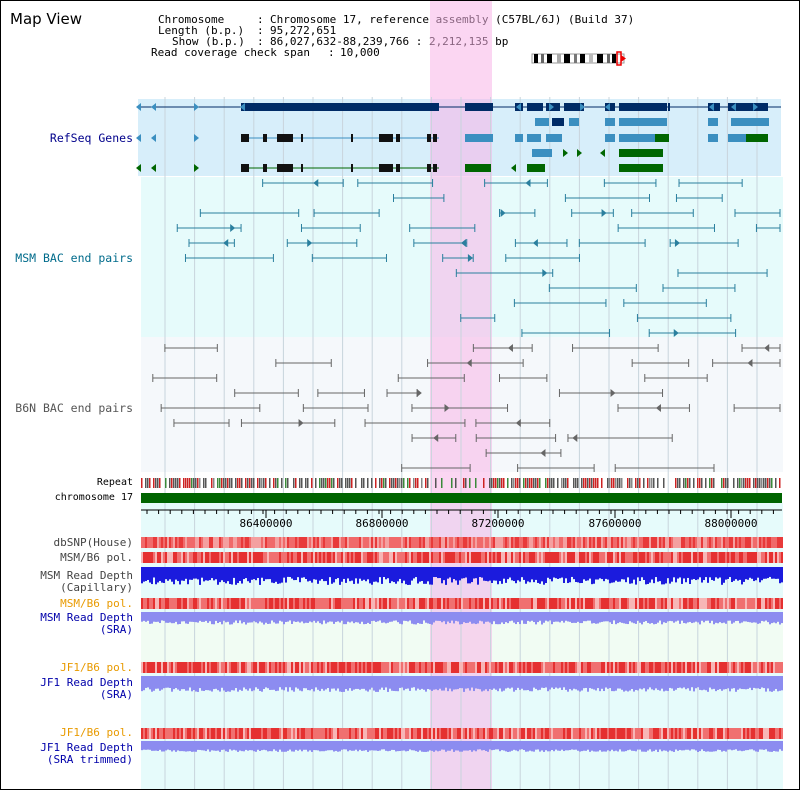  I want to click on msm-depth-sra-label-1: MSM Read Depth, so click(86, 617).